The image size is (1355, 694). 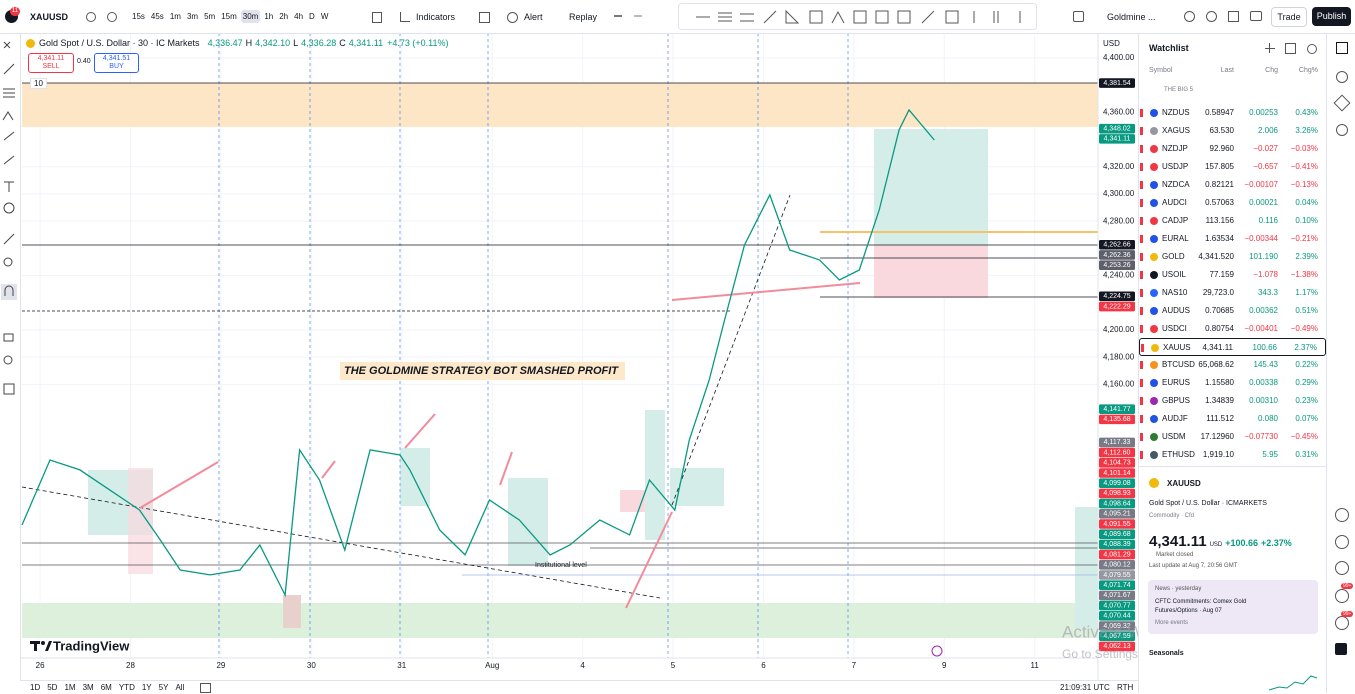 What do you see at coordinates (1227, 70) in the screenshot?
I see `column-header: Last` at bounding box center [1227, 70].